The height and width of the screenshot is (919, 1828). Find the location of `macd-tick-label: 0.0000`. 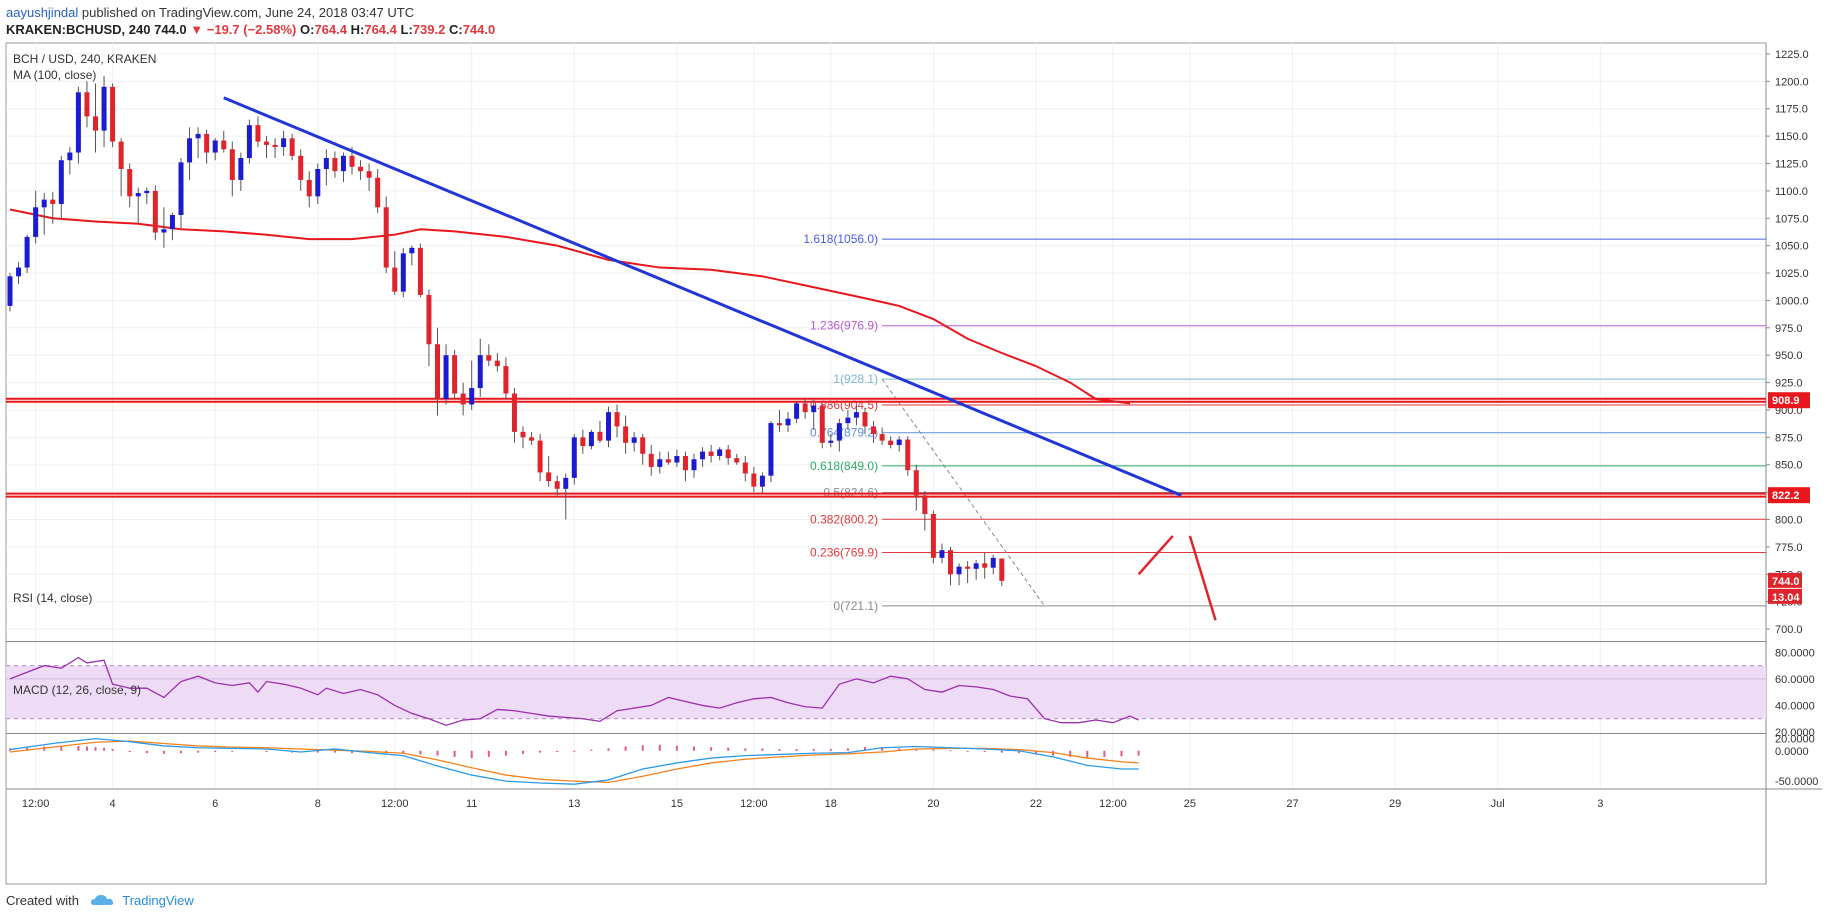

macd-tick-label: 0.0000 is located at coordinates (1792, 752).